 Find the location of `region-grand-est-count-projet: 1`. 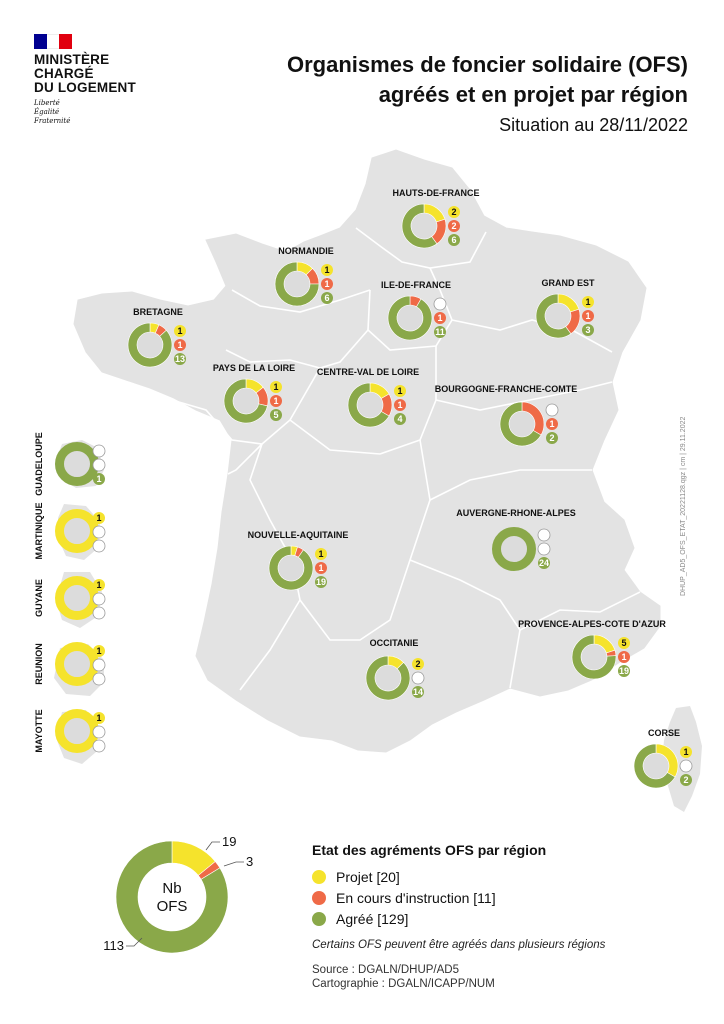

region-grand-est-count-projet: 1 is located at coordinates (587, 302).